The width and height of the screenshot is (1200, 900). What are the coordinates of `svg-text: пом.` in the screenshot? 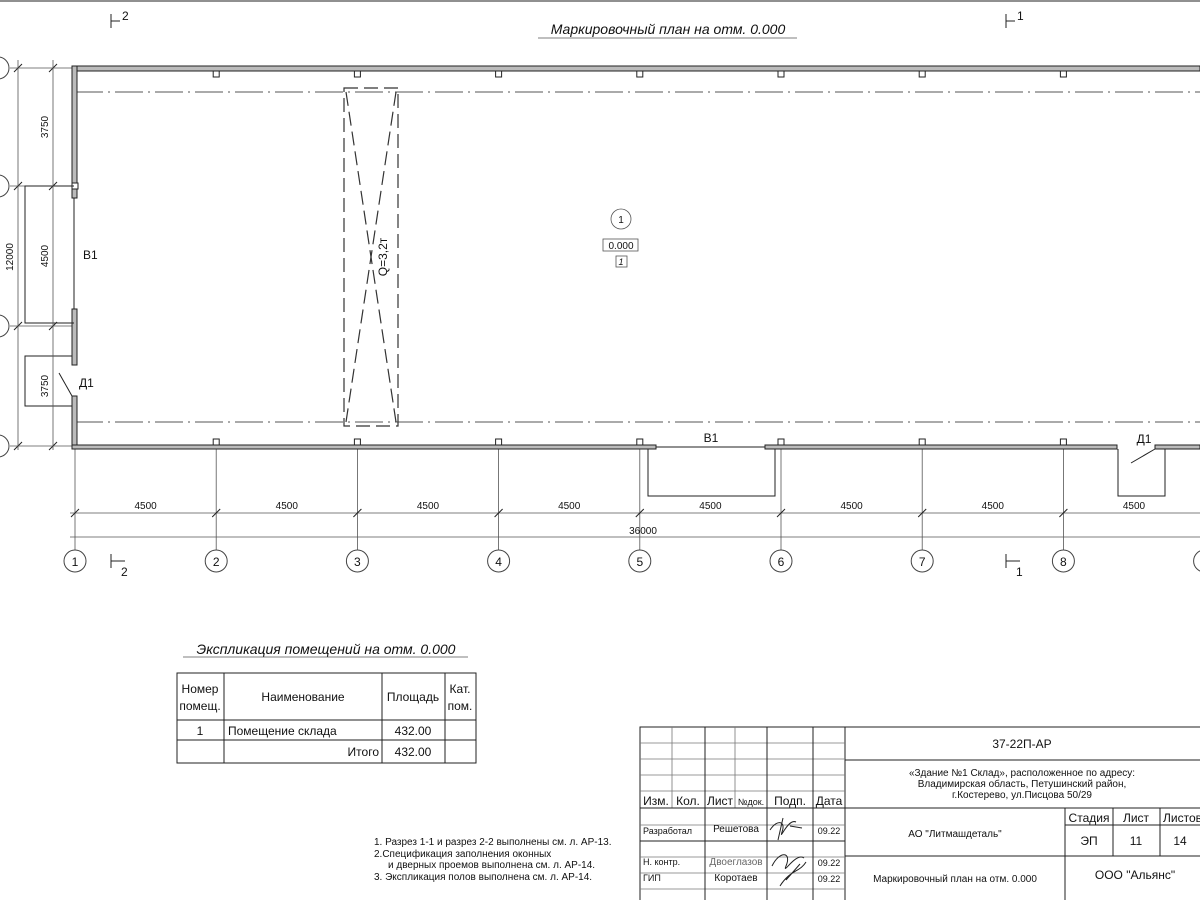 It's located at (460, 706).